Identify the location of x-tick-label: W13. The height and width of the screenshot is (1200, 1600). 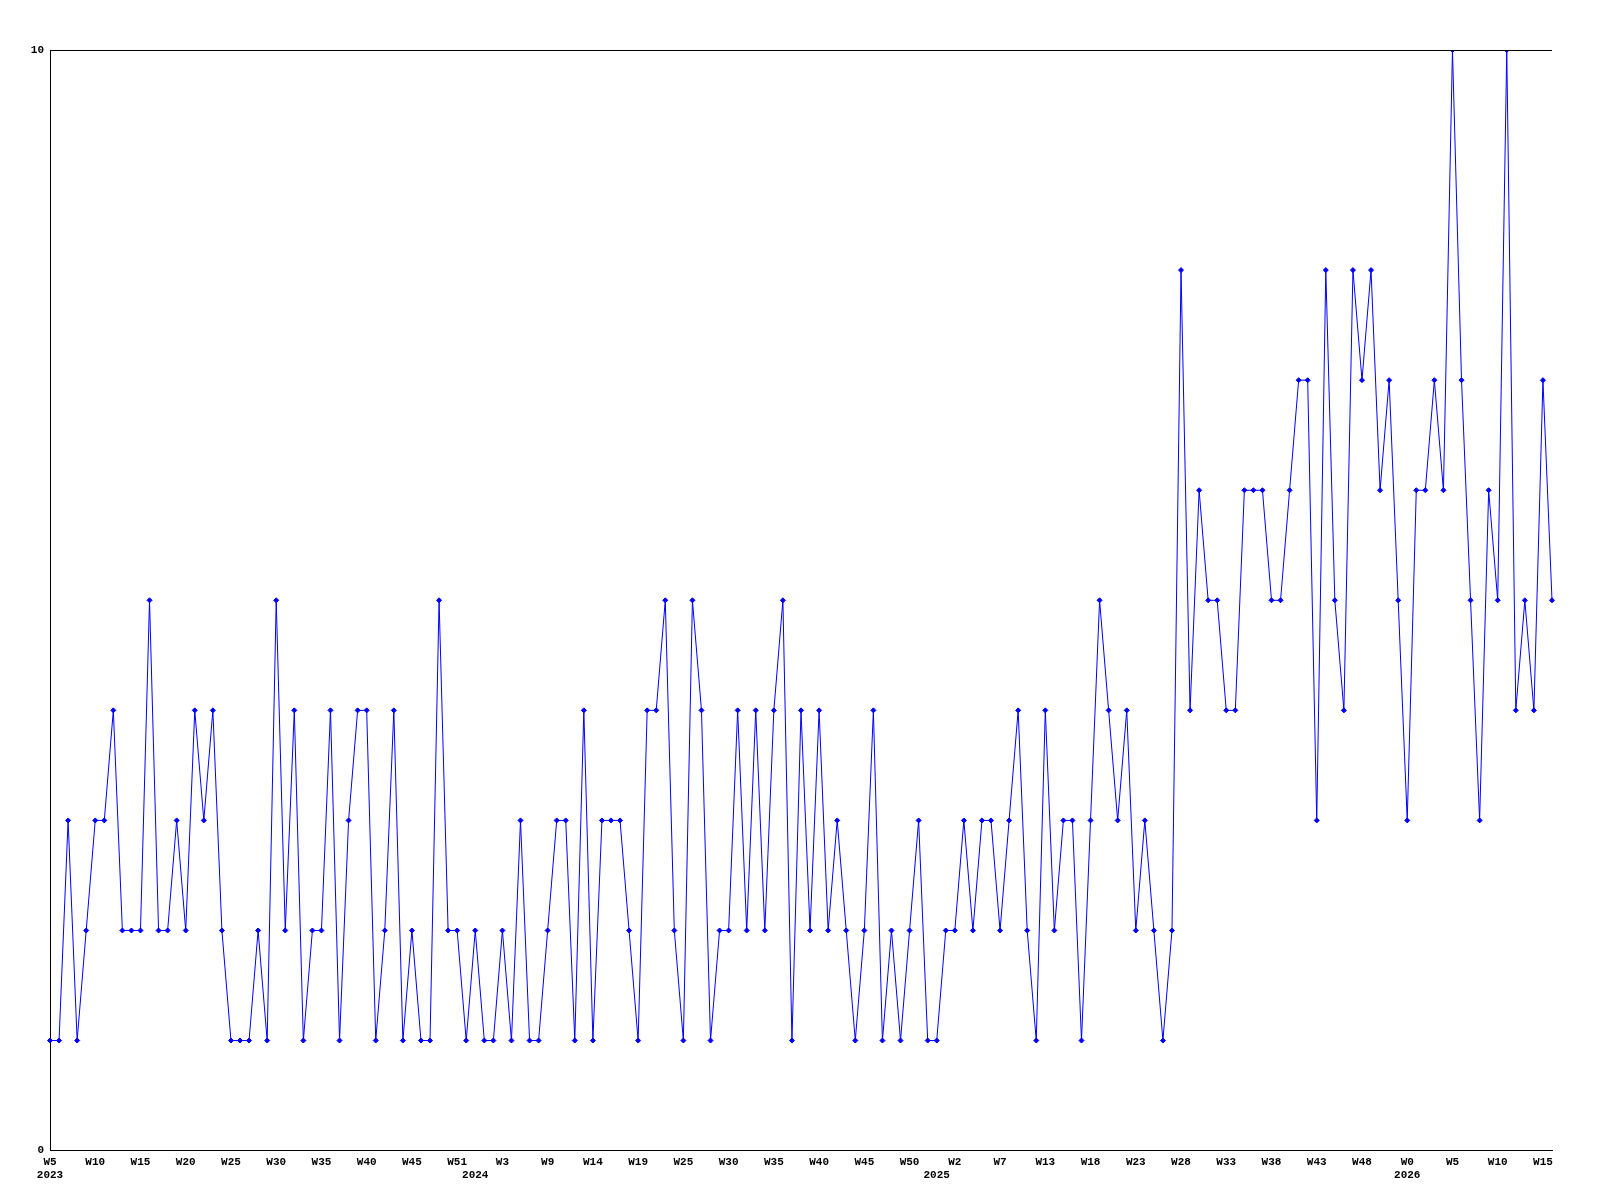
(1045, 1161).